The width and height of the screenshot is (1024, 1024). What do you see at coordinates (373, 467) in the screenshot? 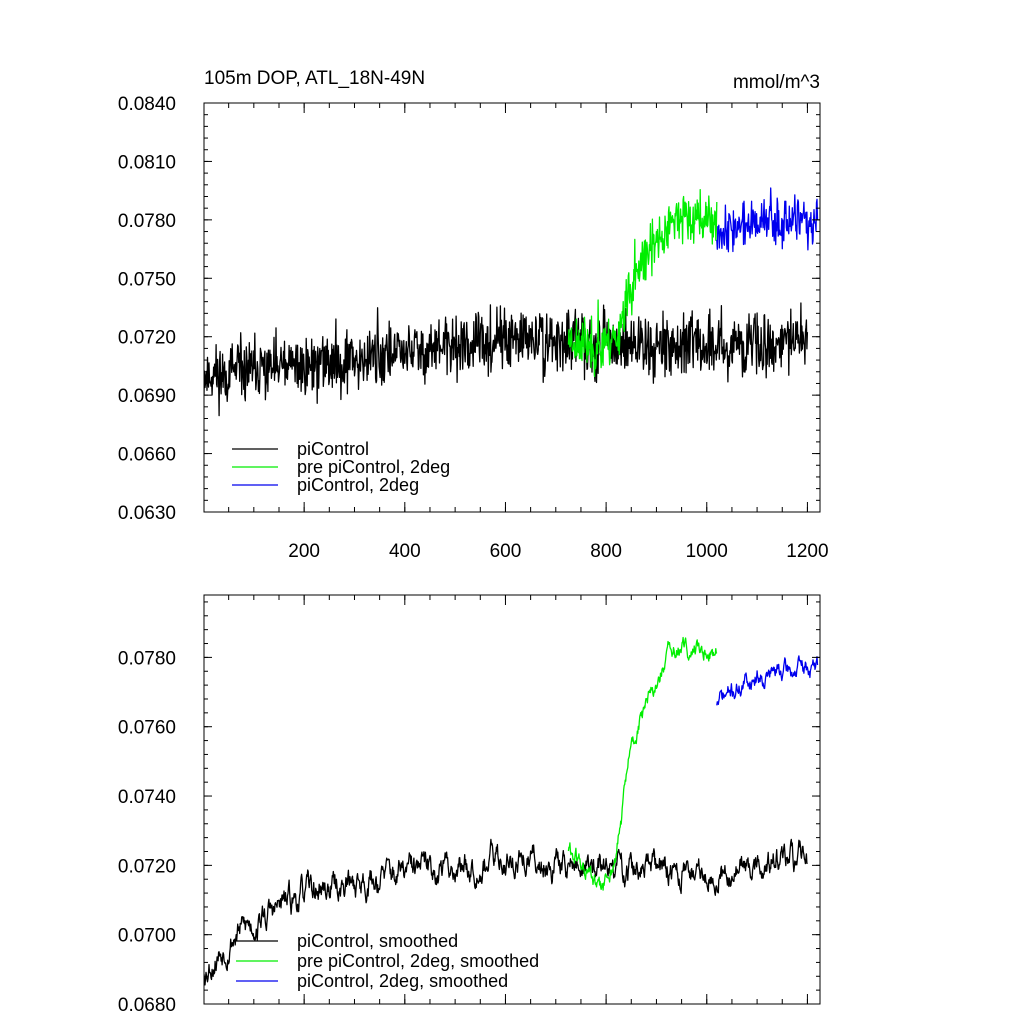
I see `top-legend-label: pre piControl, 2deg` at bounding box center [373, 467].